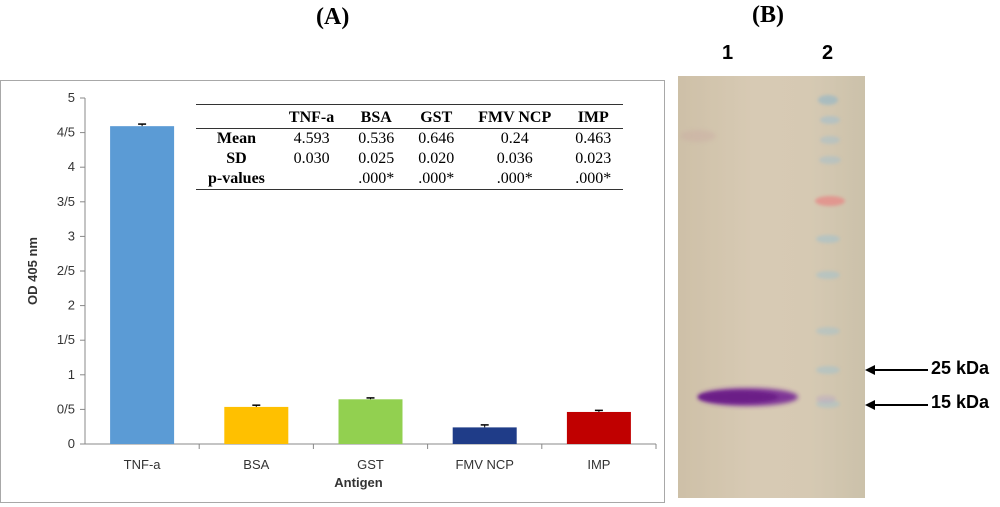 The width and height of the screenshot is (1000, 507). Describe the element at coordinates (436, 116) in the screenshot. I see `stats-header-cell: GST` at that location.